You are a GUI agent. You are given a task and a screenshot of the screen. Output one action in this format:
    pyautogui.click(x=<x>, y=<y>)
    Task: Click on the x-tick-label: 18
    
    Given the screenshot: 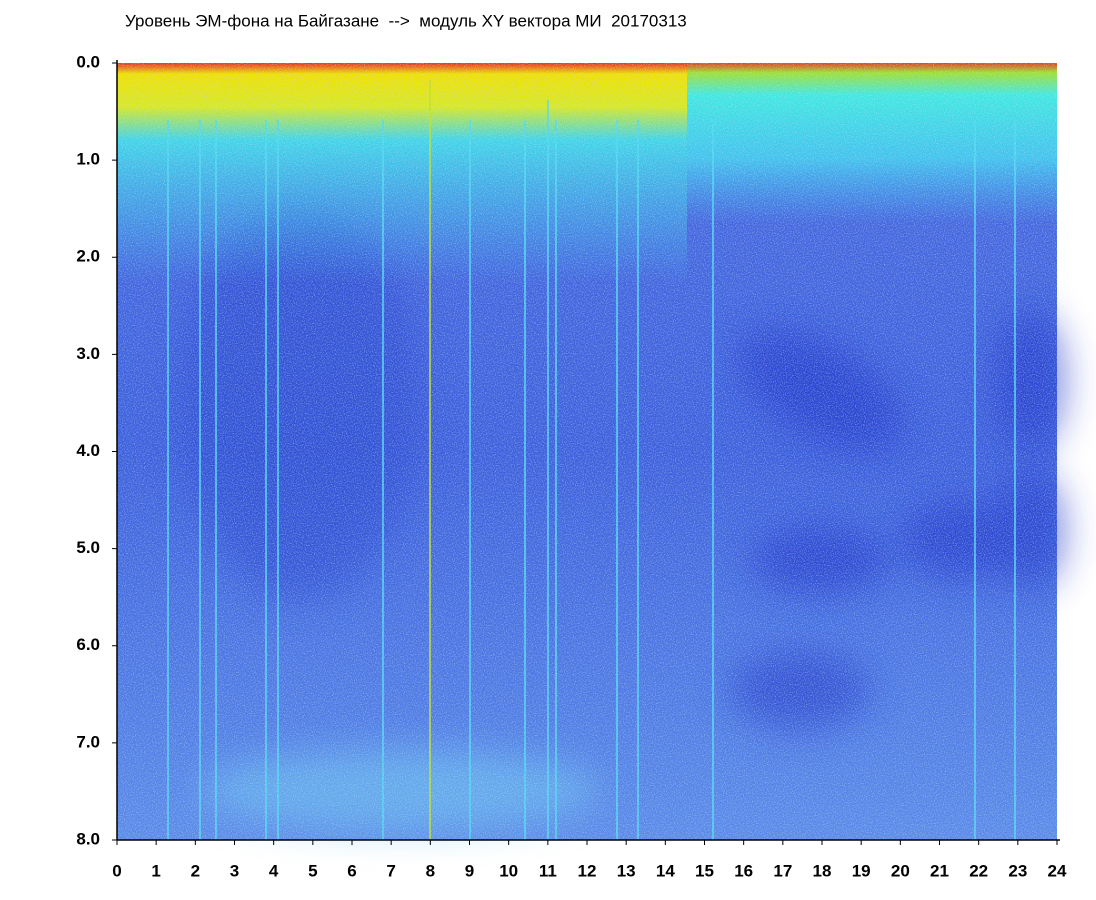 What is the action you would take?
    pyautogui.click(x=822, y=870)
    